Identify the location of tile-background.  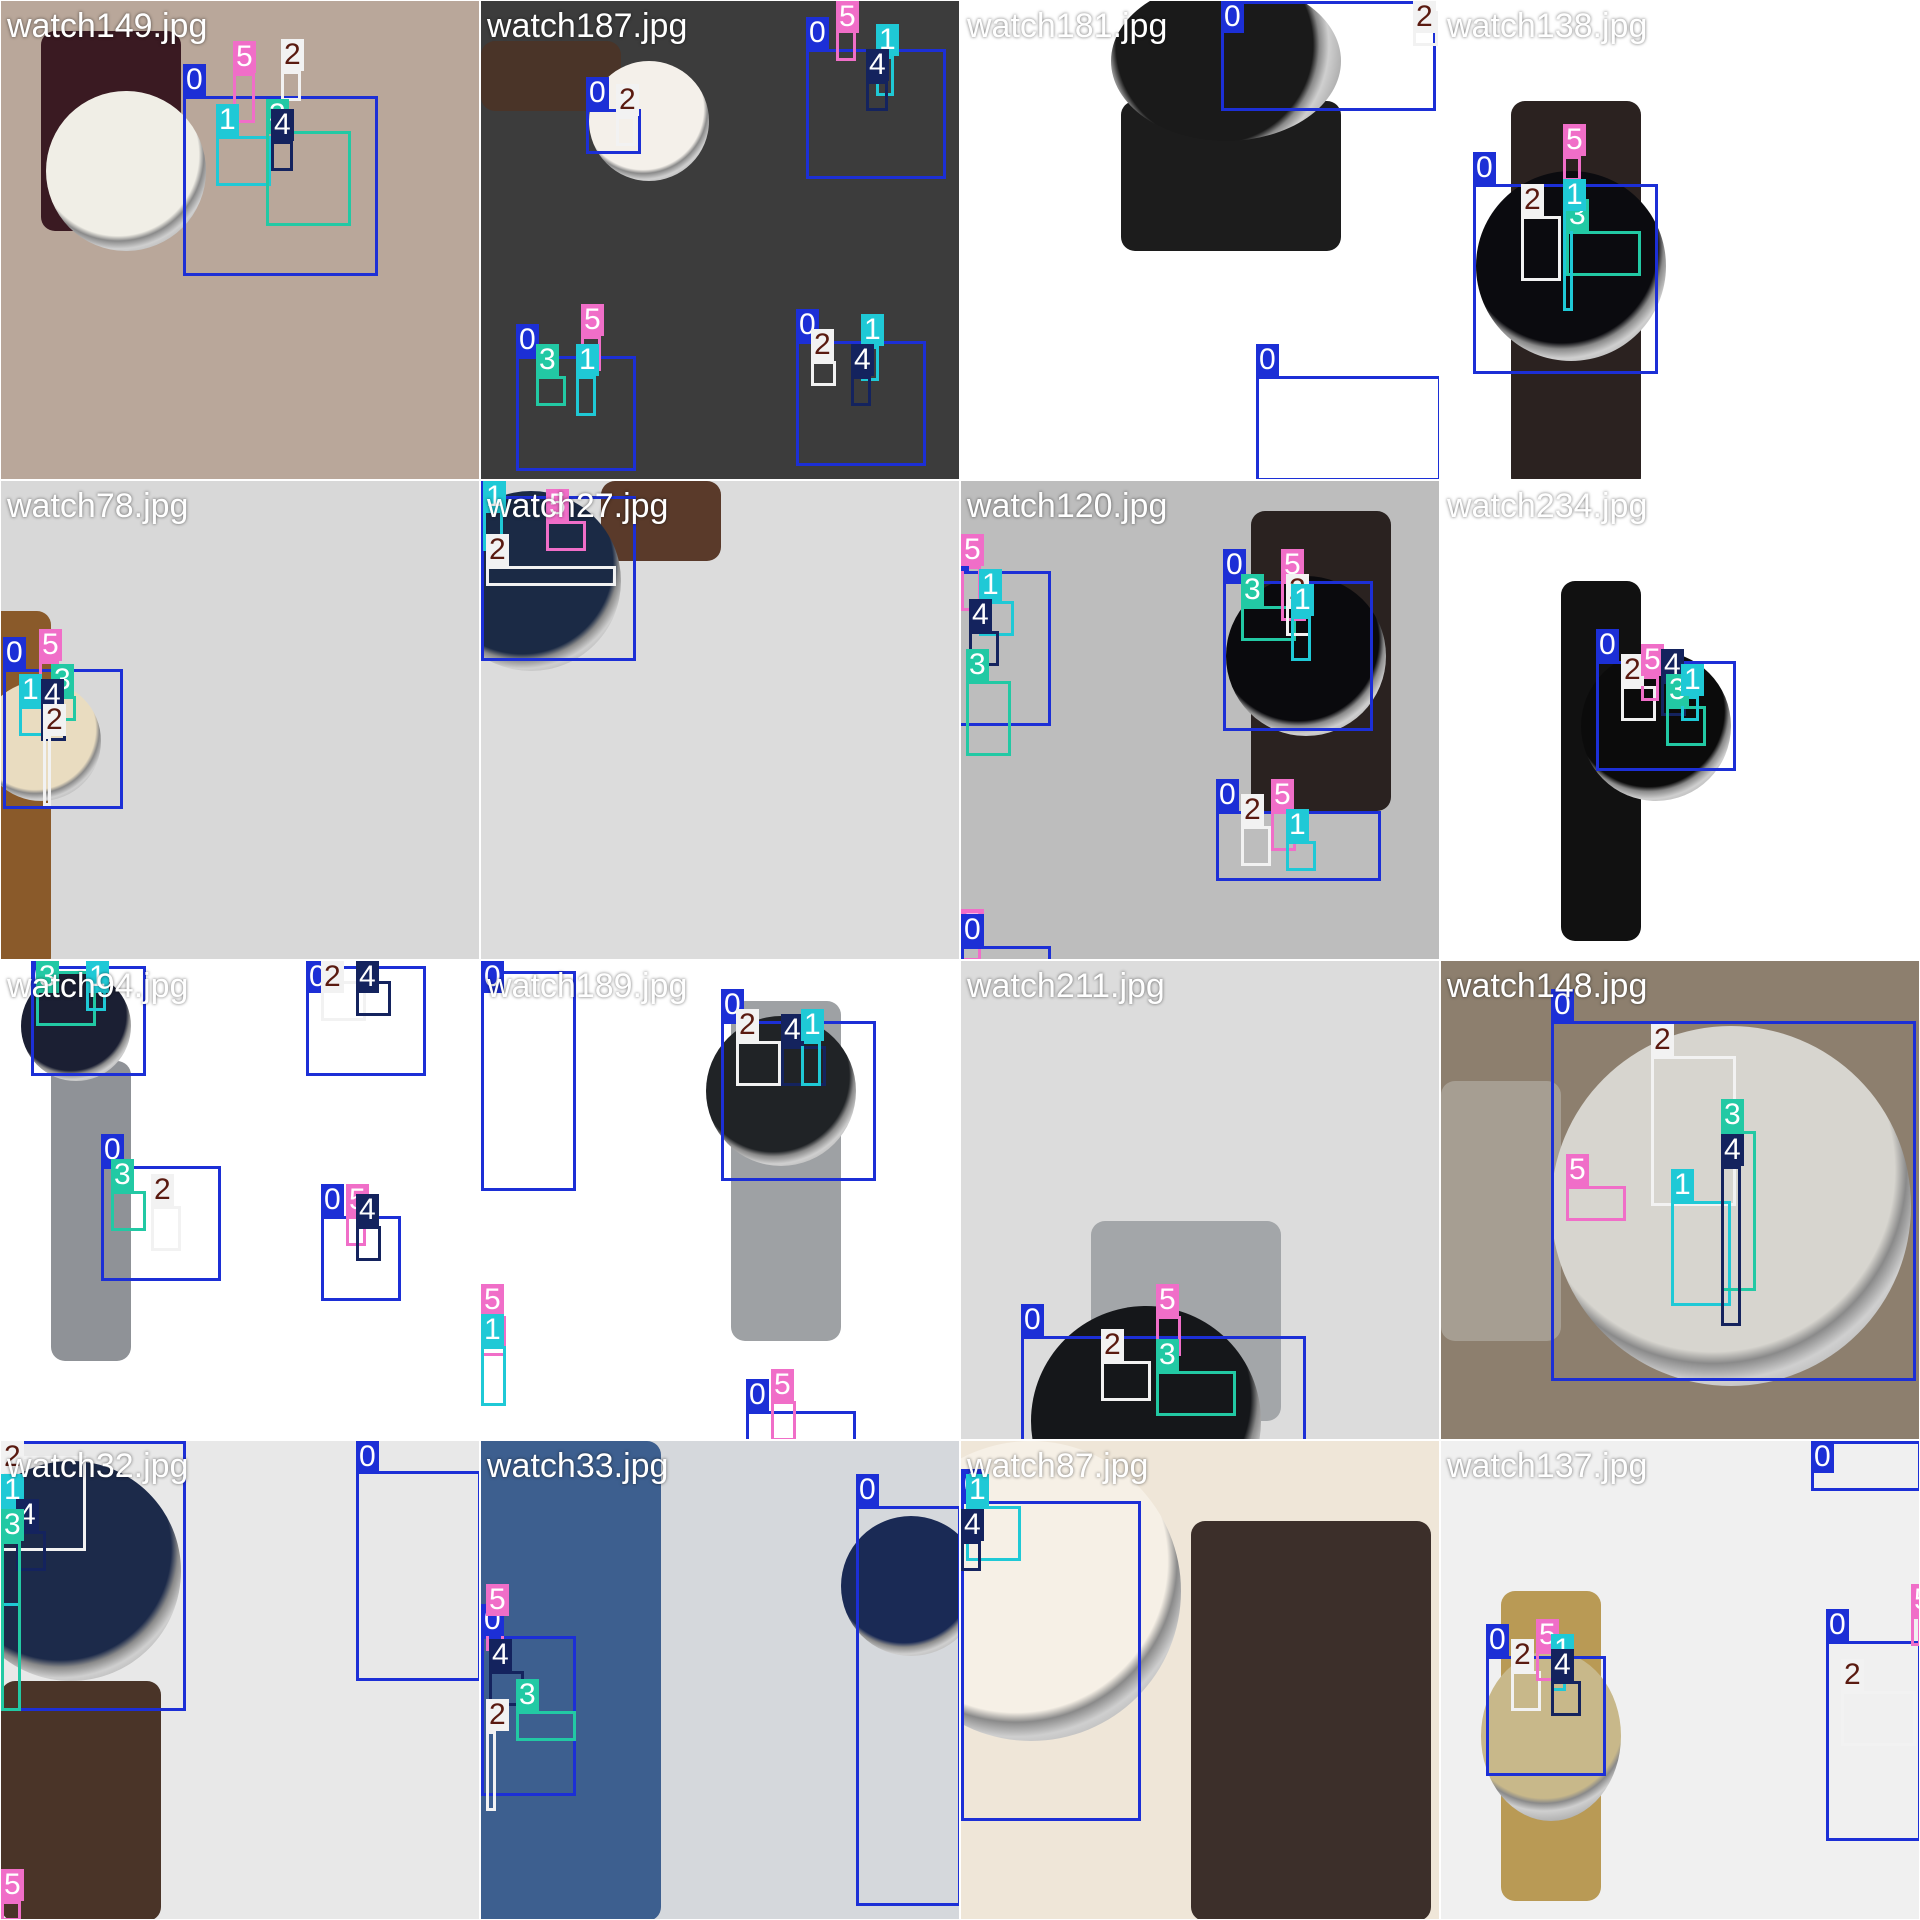
(720, 1200).